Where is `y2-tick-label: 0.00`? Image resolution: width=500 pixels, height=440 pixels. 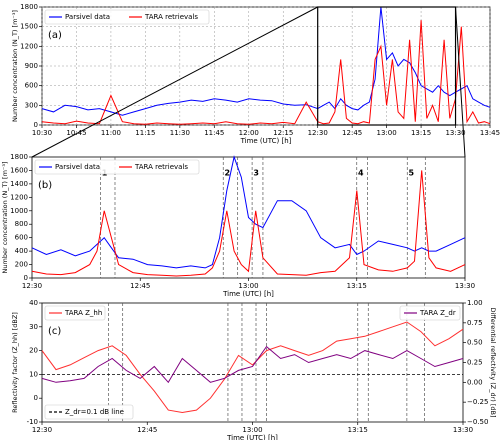
y2-tick-label: 0.00 is located at coordinates (475, 382).